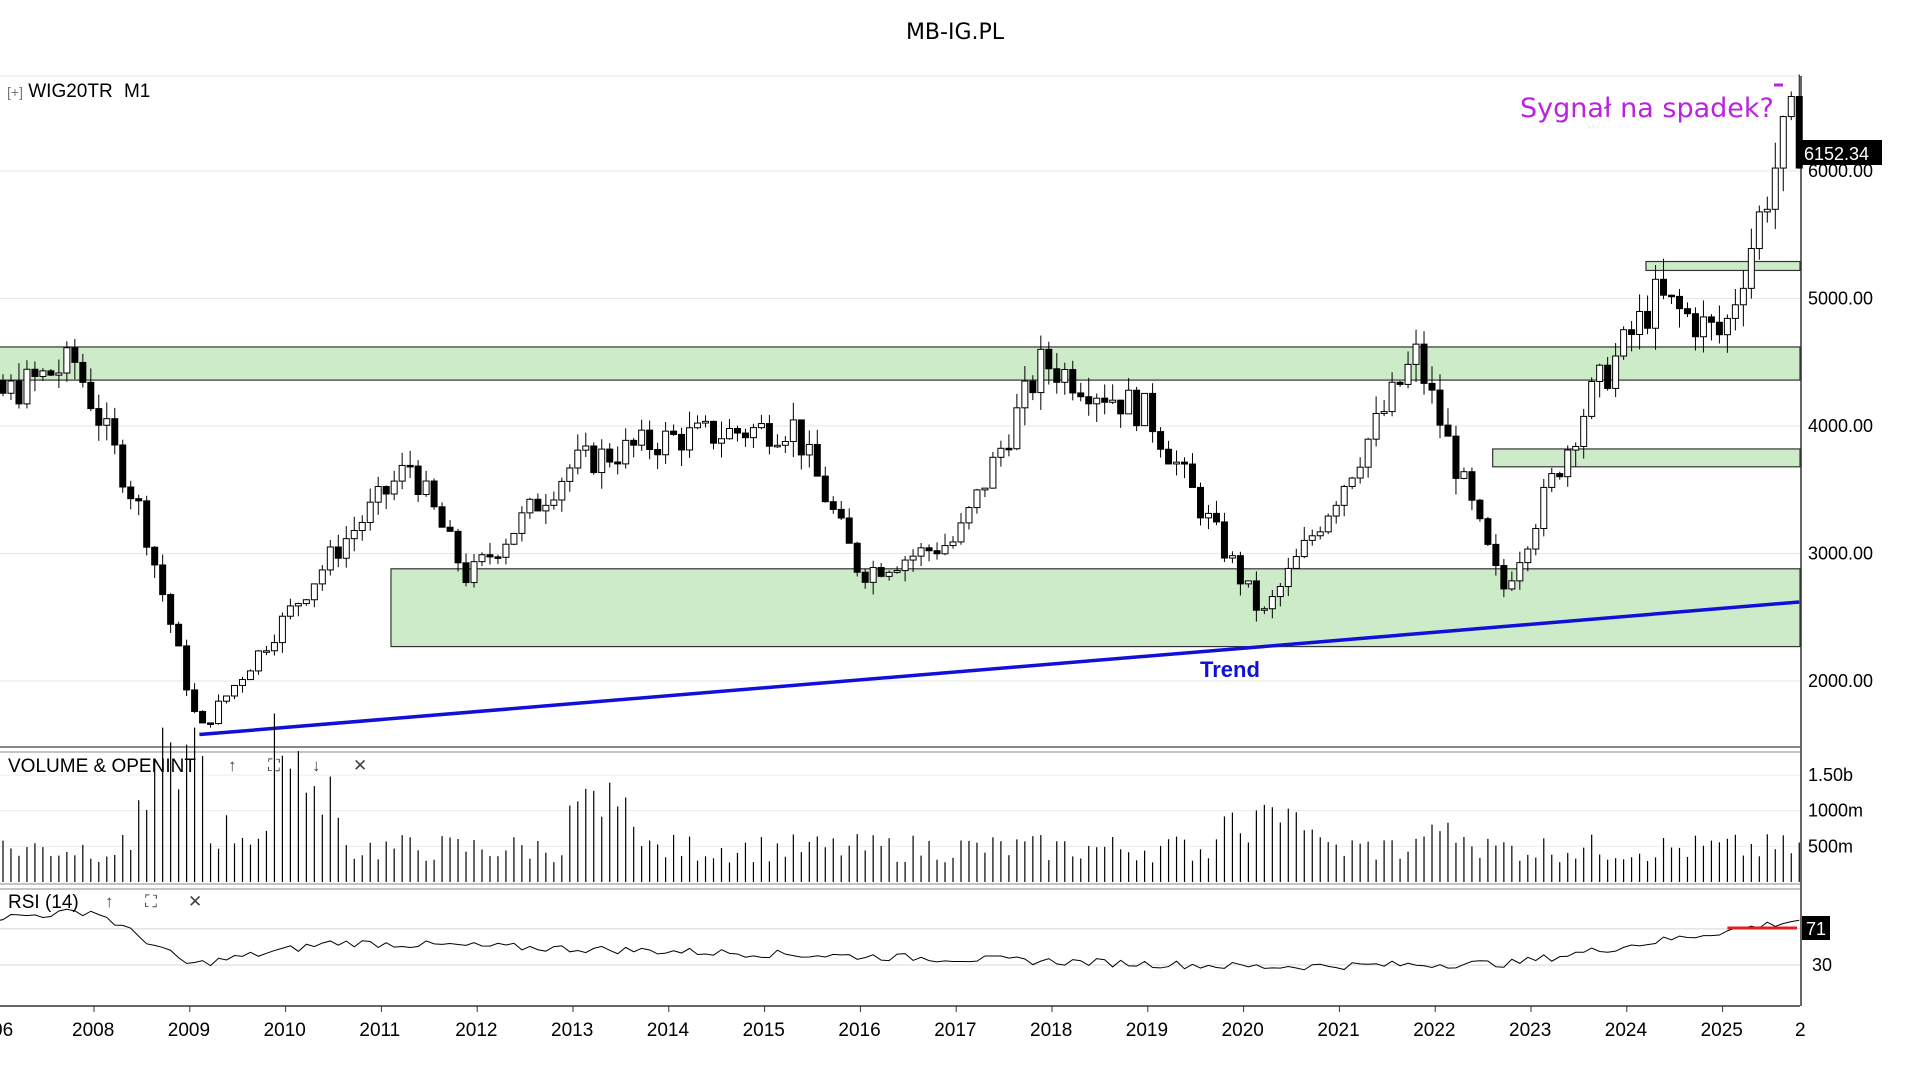  Describe the element at coordinates (1840, 171) in the screenshot. I see `price-tick-label: 6000.00` at that location.